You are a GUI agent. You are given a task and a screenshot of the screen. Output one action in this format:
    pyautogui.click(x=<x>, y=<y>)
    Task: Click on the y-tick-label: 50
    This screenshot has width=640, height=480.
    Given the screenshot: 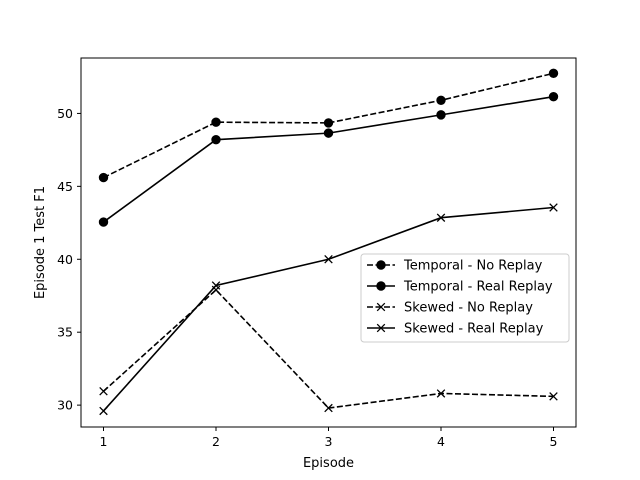 What is the action you would take?
    pyautogui.click(x=65, y=113)
    